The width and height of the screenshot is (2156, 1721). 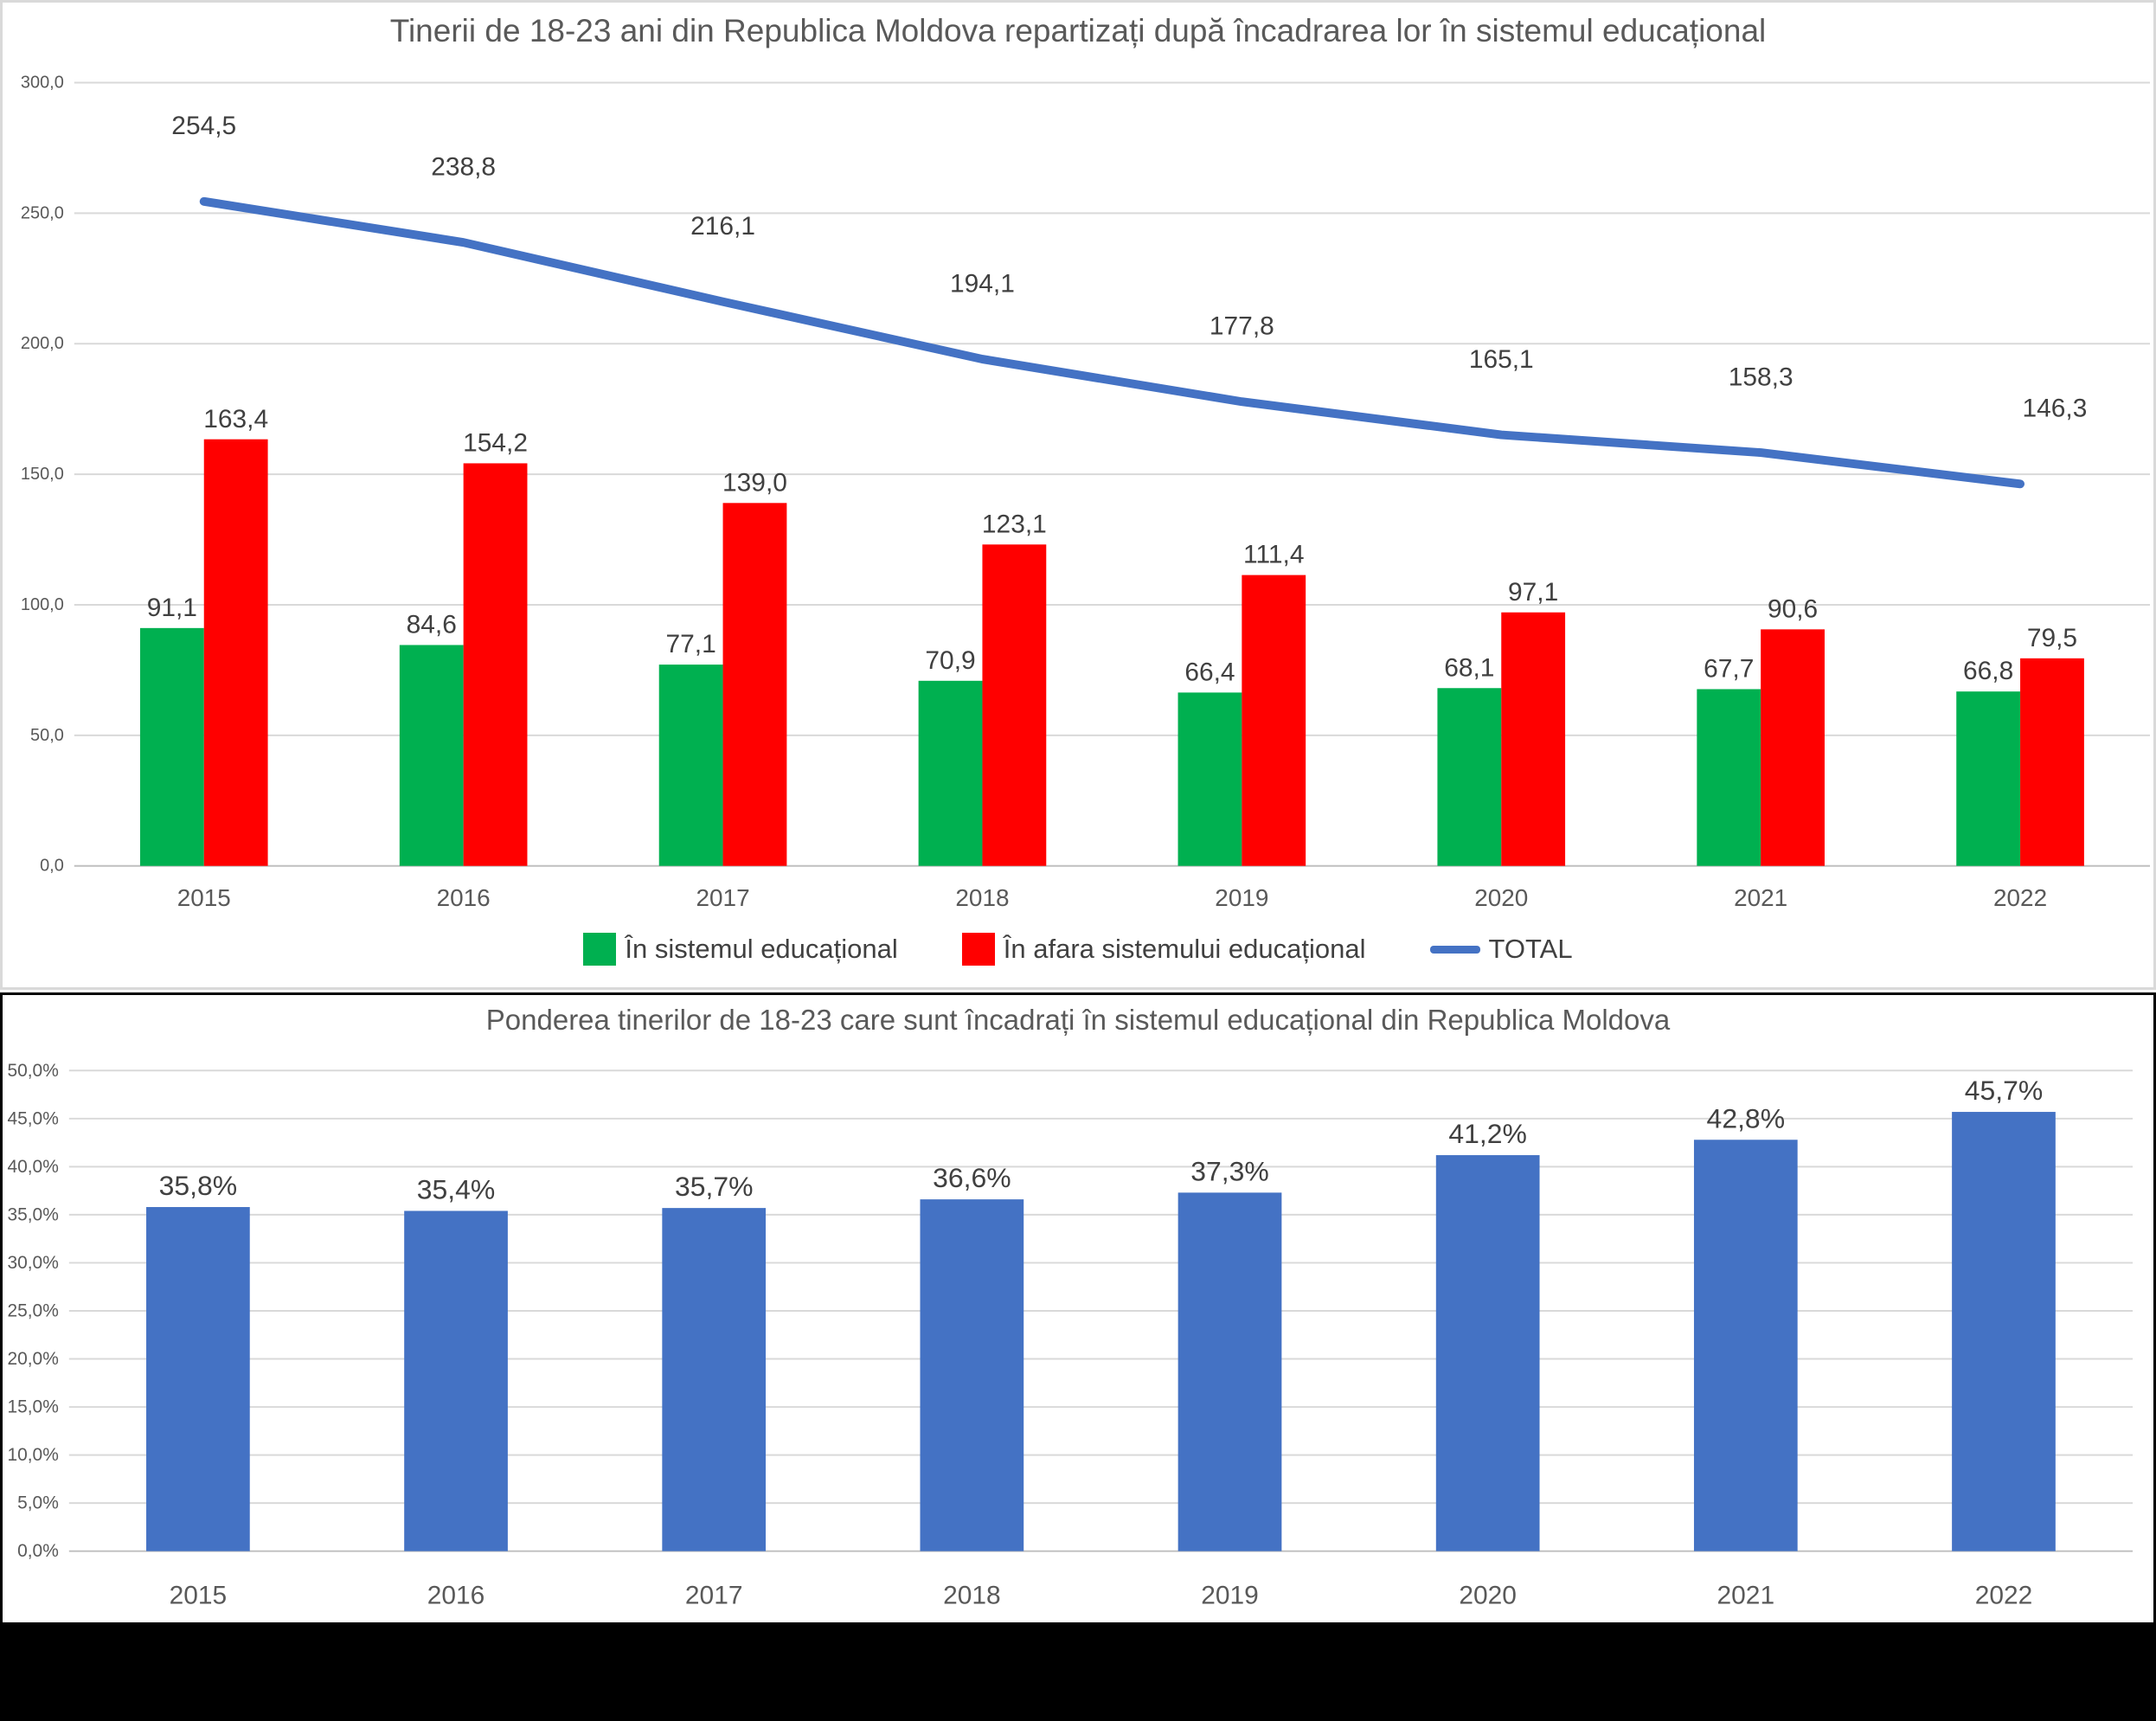 I want to click on bar-value-label: 68,1, so click(x=1469, y=667).